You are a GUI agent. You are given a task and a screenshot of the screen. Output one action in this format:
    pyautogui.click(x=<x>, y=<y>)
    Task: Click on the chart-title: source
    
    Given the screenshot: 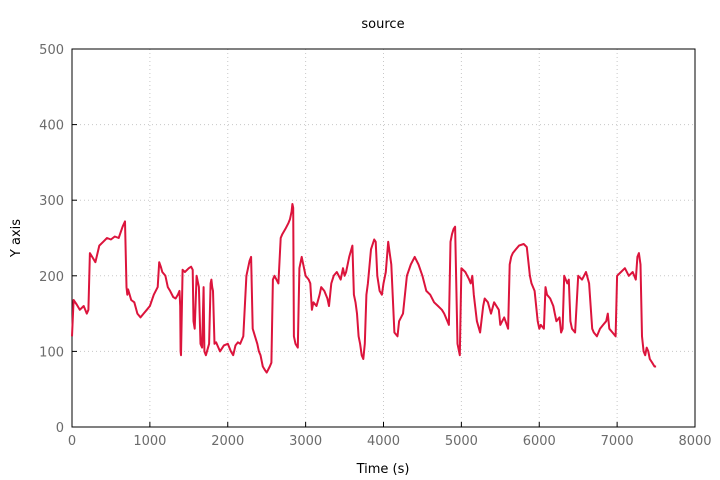 What is the action you would take?
    pyautogui.click(x=382, y=24)
    